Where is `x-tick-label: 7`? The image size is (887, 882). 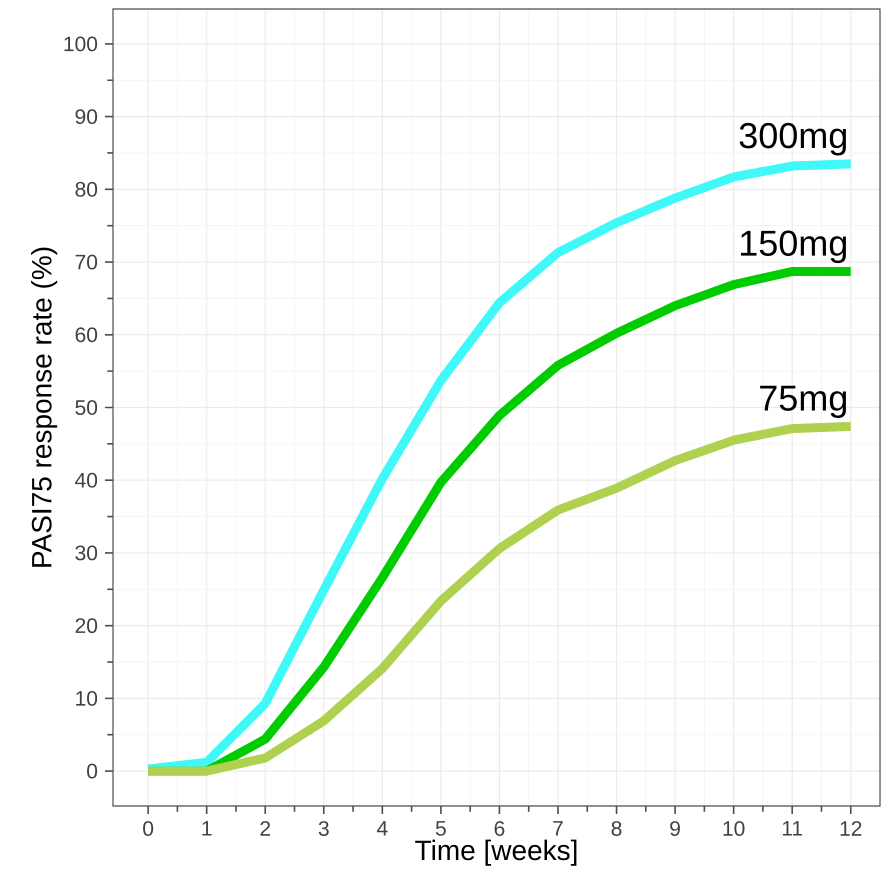 x-tick-label: 7 is located at coordinates (558, 828).